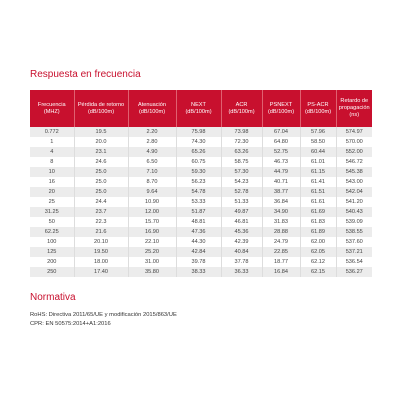 This screenshot has height=400, width=400. What do you see at coordinates (101, 162) in the screenshot?
I see `table-cell: 24.6` at bounding box center [101, 162].